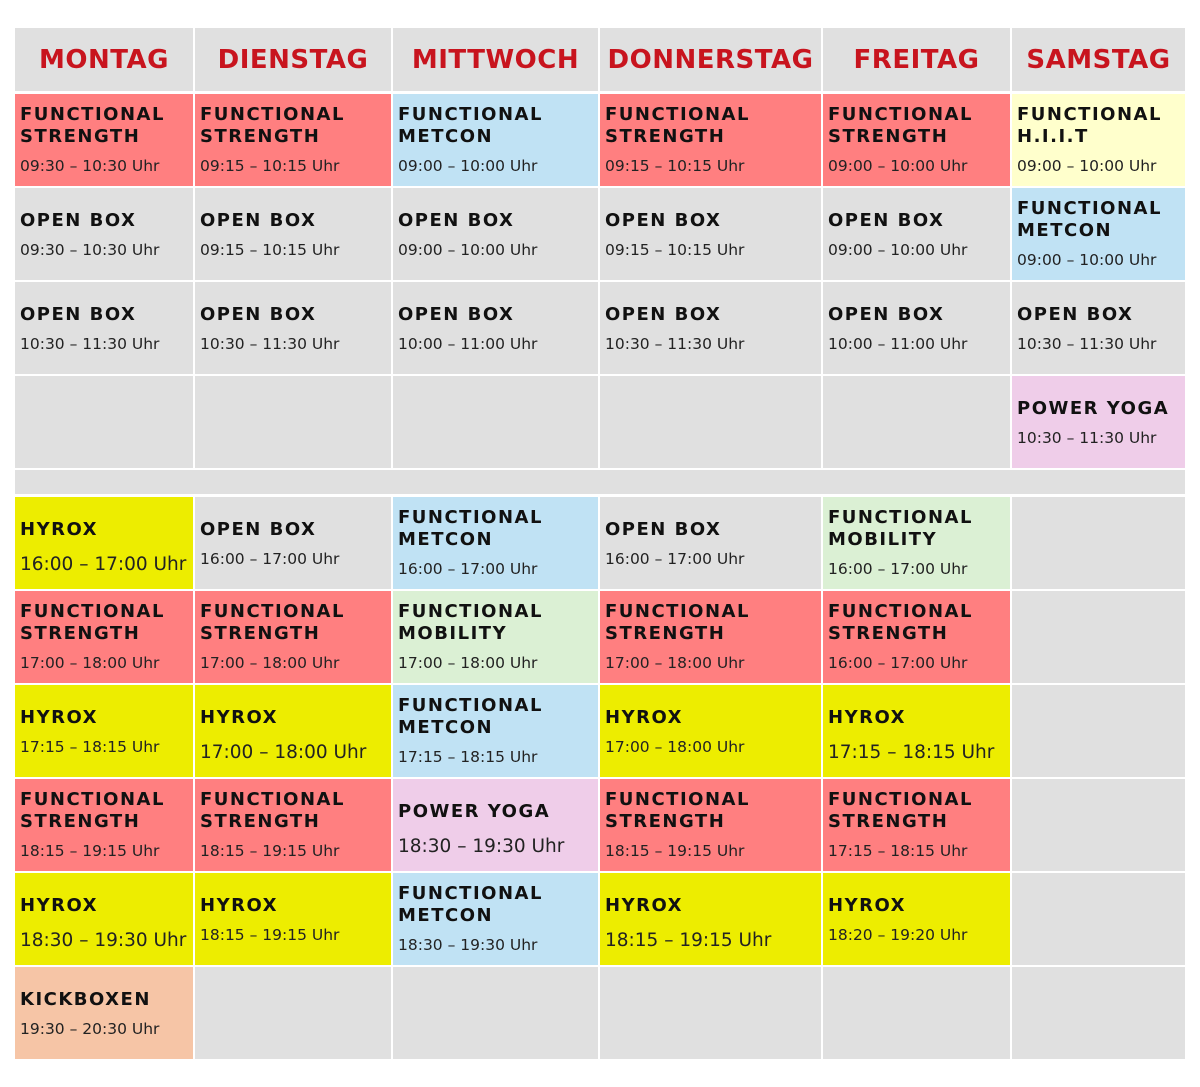 Image resolution: width=1200 pixels, height=1087 pixels. What do you see at coordinates (293, 234) in the screenshot?
I see `class-cell: OPEN BOX 09:15 – 10:15 Uhr` at bounding box center [293, 234].